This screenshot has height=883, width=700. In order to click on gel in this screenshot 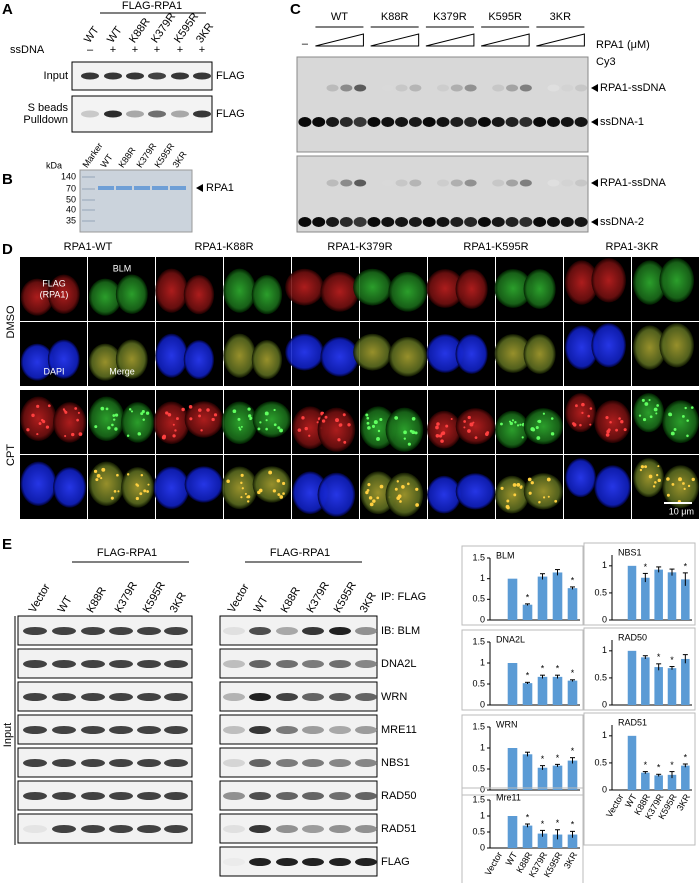, I will do `click(136, 201)`.